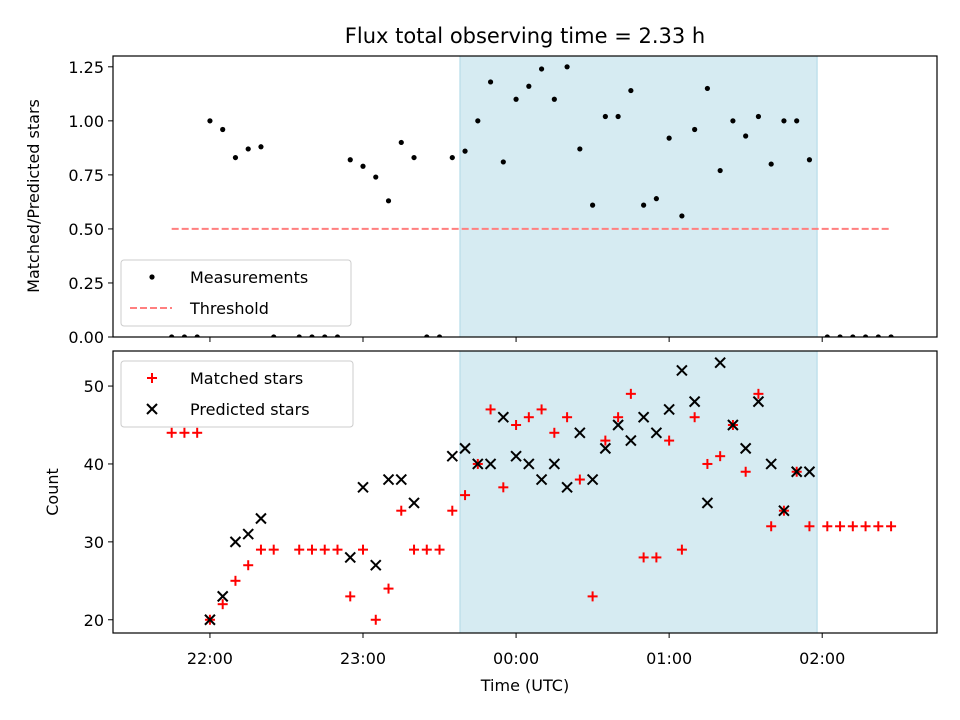  What do you see at coordinates (33, 196) in the screenshot?
I see `y-axis-label-ratio: Matched/Predicted stars` at bounding box center [33, 196].